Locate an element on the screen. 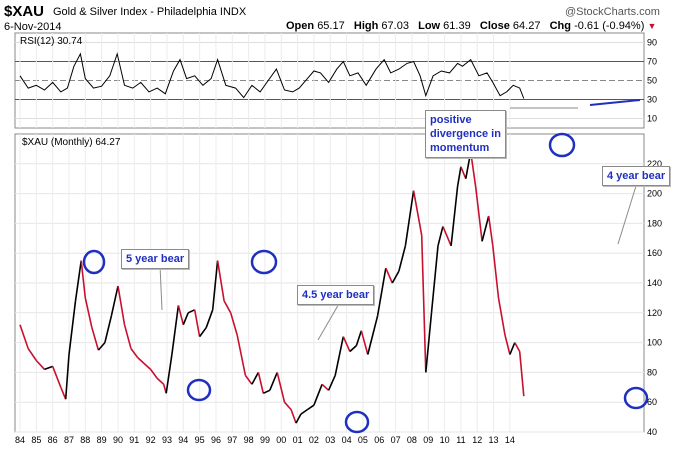  x-tick-label: 98 is located at coordinates (249, 440).